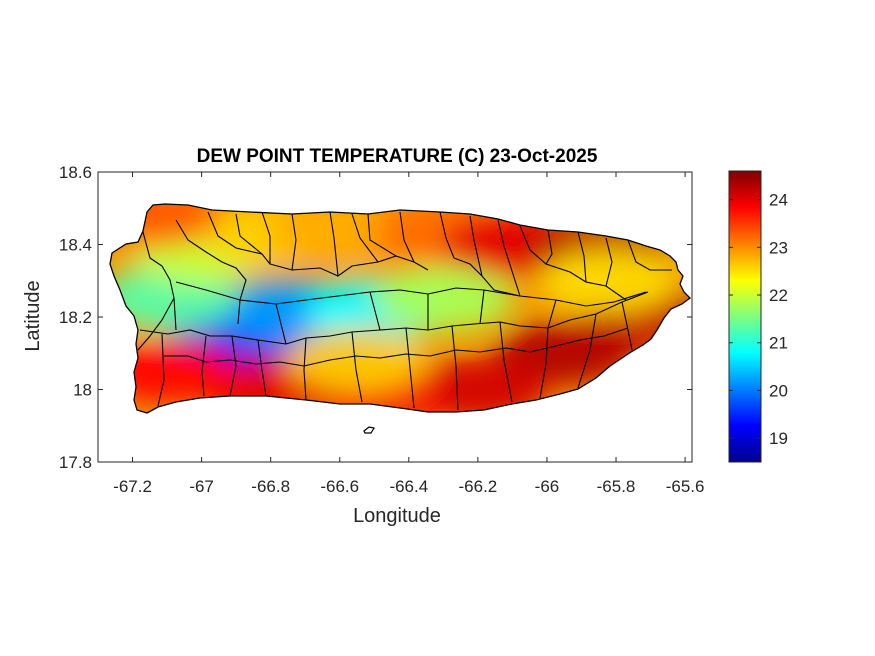  Describe the element at coordinates (778, 200) in the screenshot. I see `colorbar-tick-label: 24` at that location.